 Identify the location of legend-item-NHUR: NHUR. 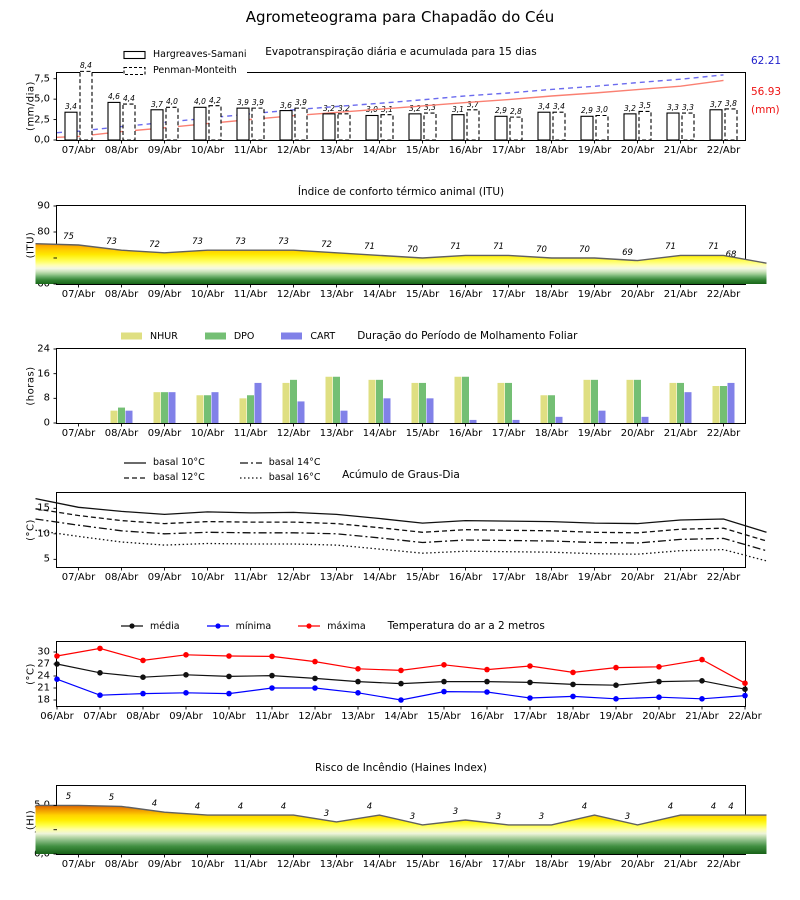
(149, 336).